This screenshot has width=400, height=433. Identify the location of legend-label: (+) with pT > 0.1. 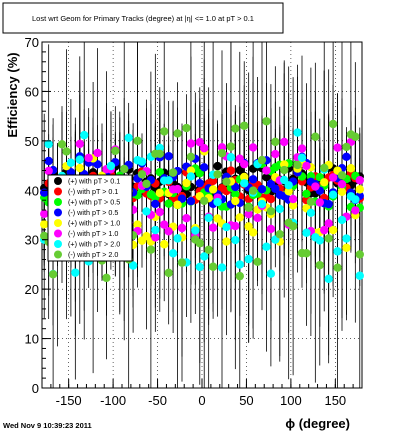
(94, 181).